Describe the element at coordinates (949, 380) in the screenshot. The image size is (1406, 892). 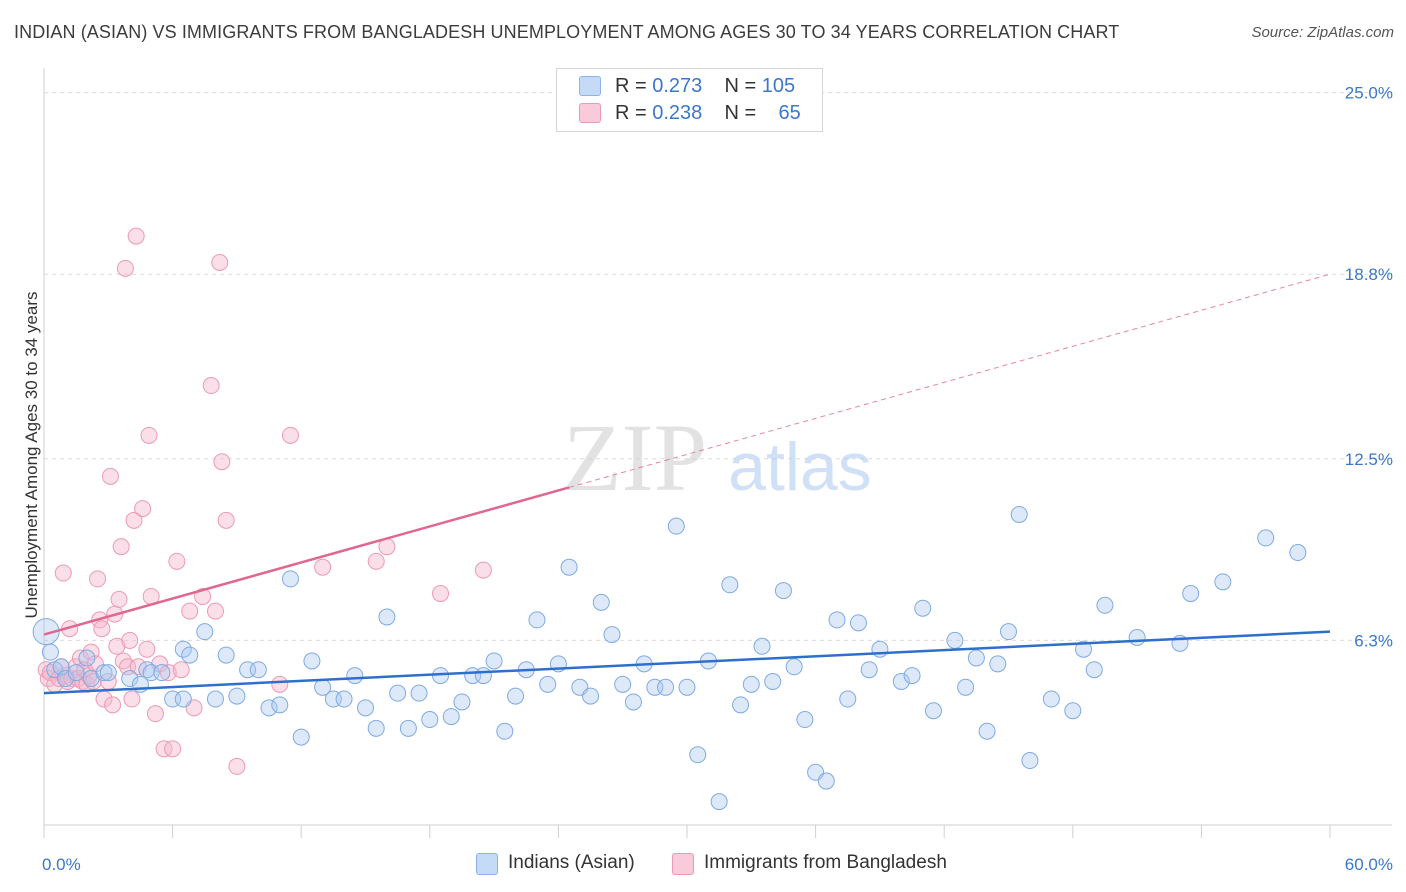
I see `bangladesh-trend-extension` at that location.